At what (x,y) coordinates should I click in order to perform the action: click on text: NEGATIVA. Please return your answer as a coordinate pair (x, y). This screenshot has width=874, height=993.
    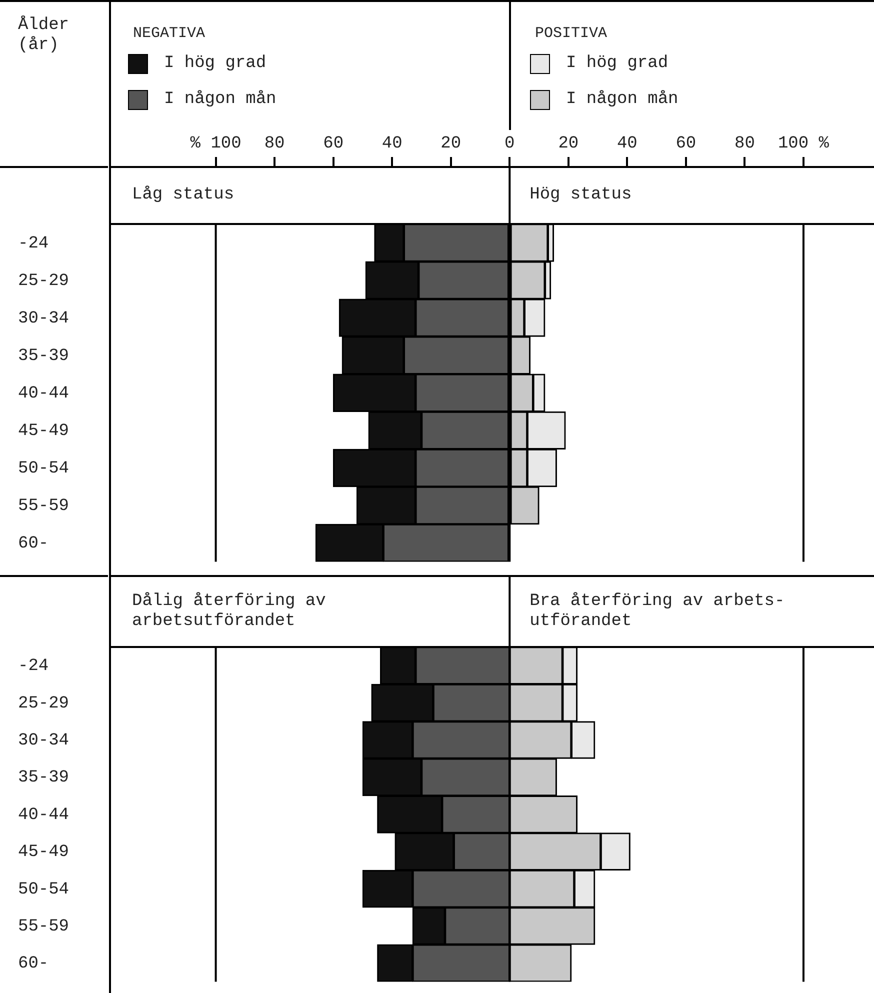
    Looking at the image, I should click on (169, 34).